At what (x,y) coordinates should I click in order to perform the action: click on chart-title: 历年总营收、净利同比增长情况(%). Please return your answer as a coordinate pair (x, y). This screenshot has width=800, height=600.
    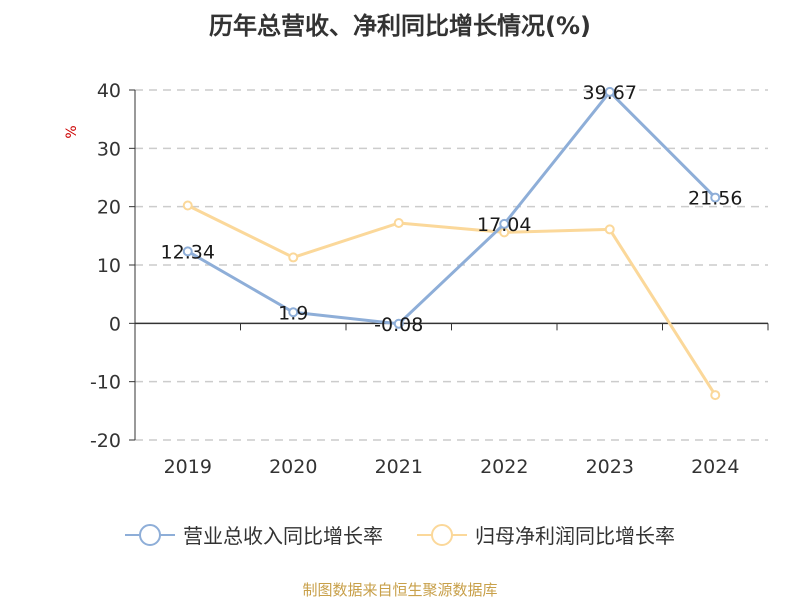
    Looking at the image, I should click on (400, 26).